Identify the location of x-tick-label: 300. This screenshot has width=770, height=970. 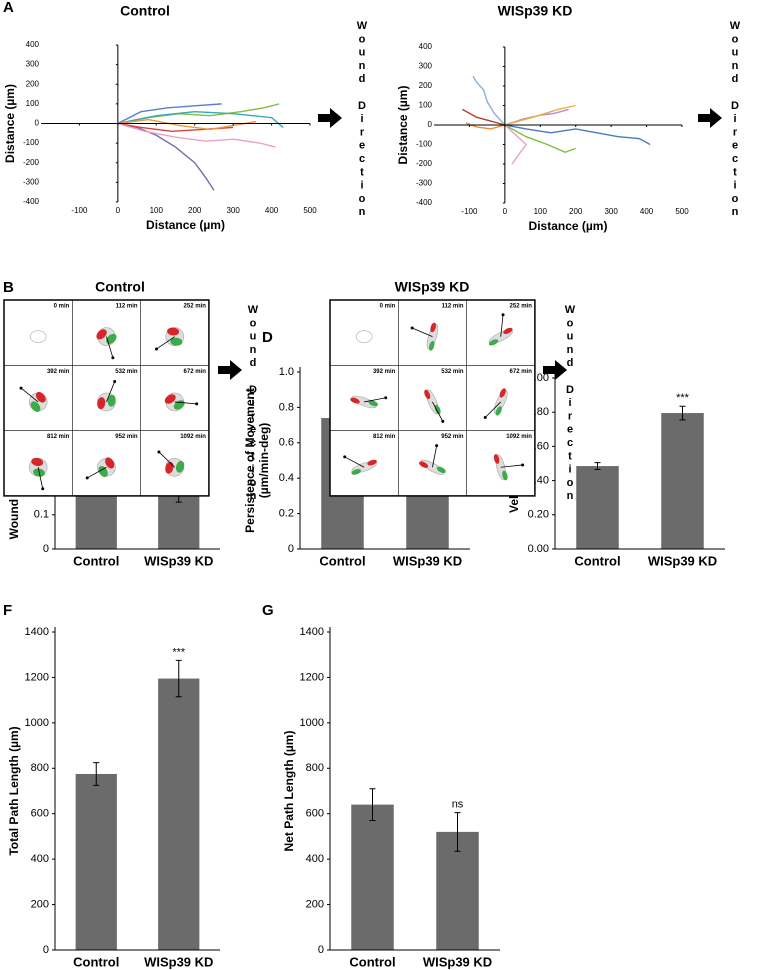
(611, 211).